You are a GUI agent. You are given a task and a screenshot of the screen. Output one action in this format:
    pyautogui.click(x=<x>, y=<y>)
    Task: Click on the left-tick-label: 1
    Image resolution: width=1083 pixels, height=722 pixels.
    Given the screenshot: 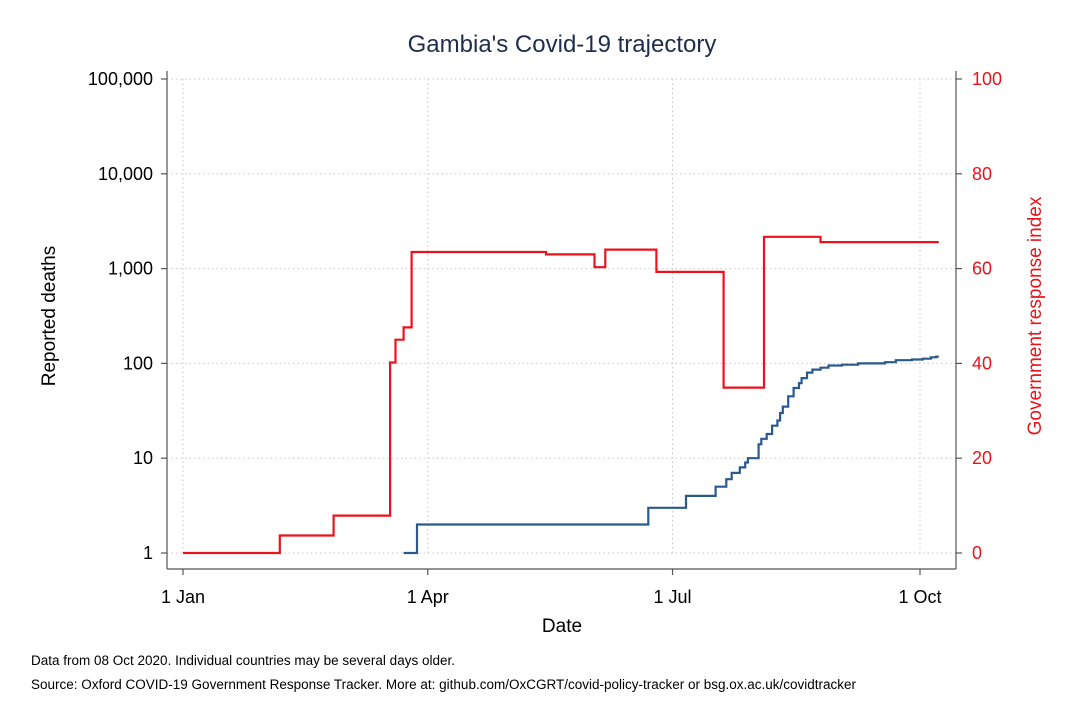 What is the action you would take?
    pyautogui.click(x=148, y=553)
    